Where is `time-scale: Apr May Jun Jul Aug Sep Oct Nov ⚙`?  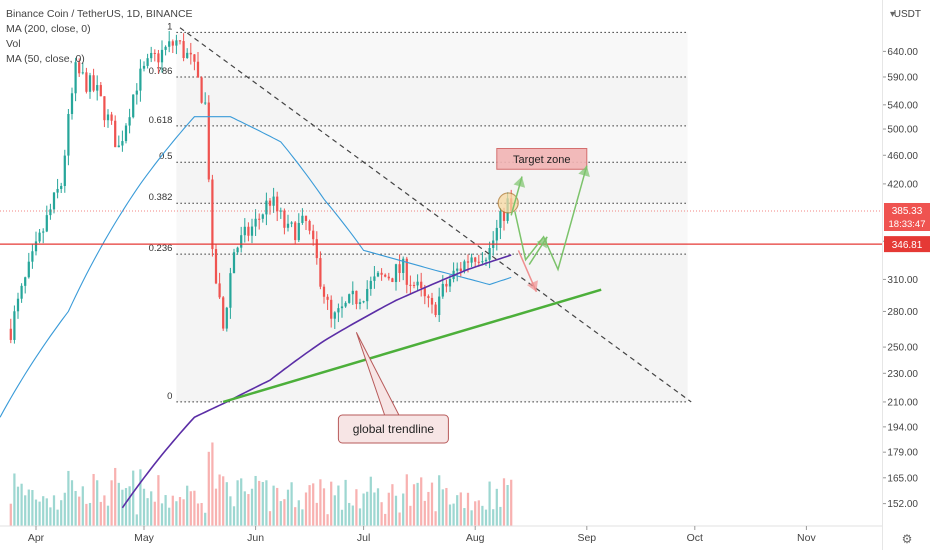 time-scale: Apr May Jun Jul Aug Sep Oct Nov ⚙ is located at coordinates (465, 536).